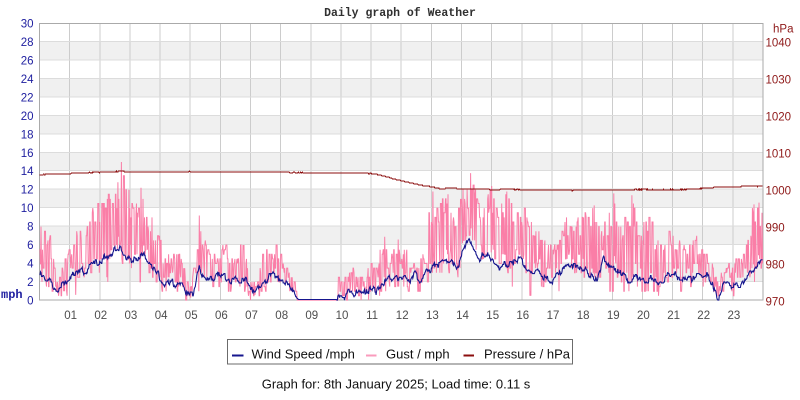  Describe the element at coordinates (775, 265) in the screenshot. I see `svg-text: 980` at that location.